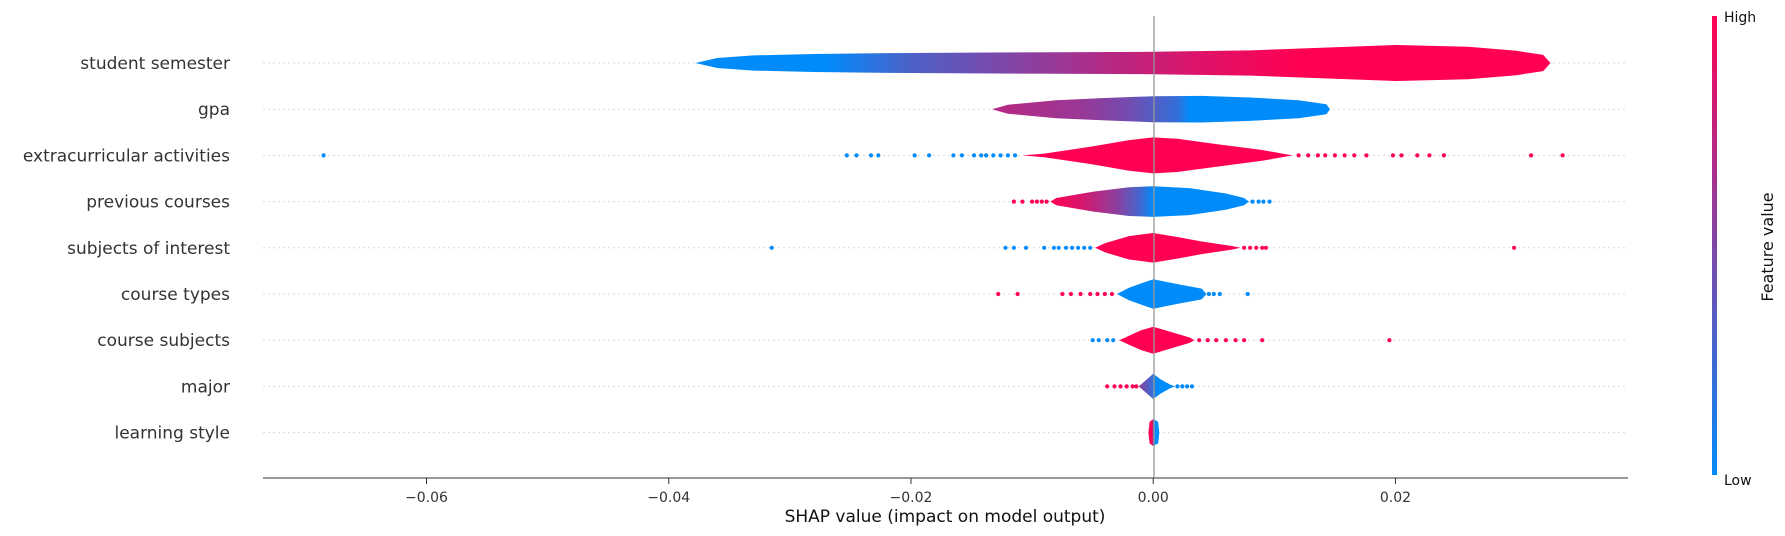 This screenshot has width=1785, height=536. I want to click on violin-major, so click(1156, 386).